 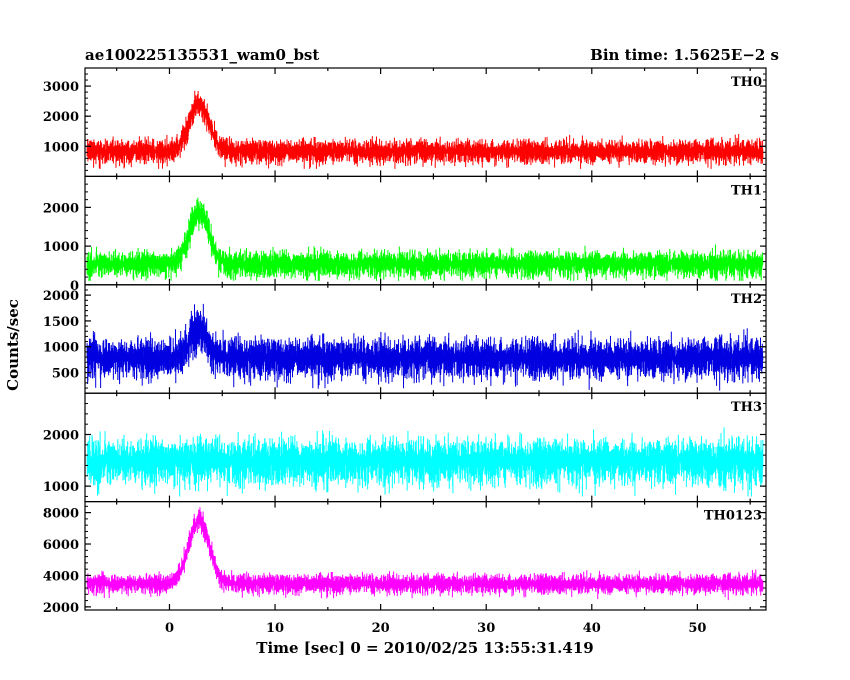 I want to click on panel-frame, so click(x=425, y=556).